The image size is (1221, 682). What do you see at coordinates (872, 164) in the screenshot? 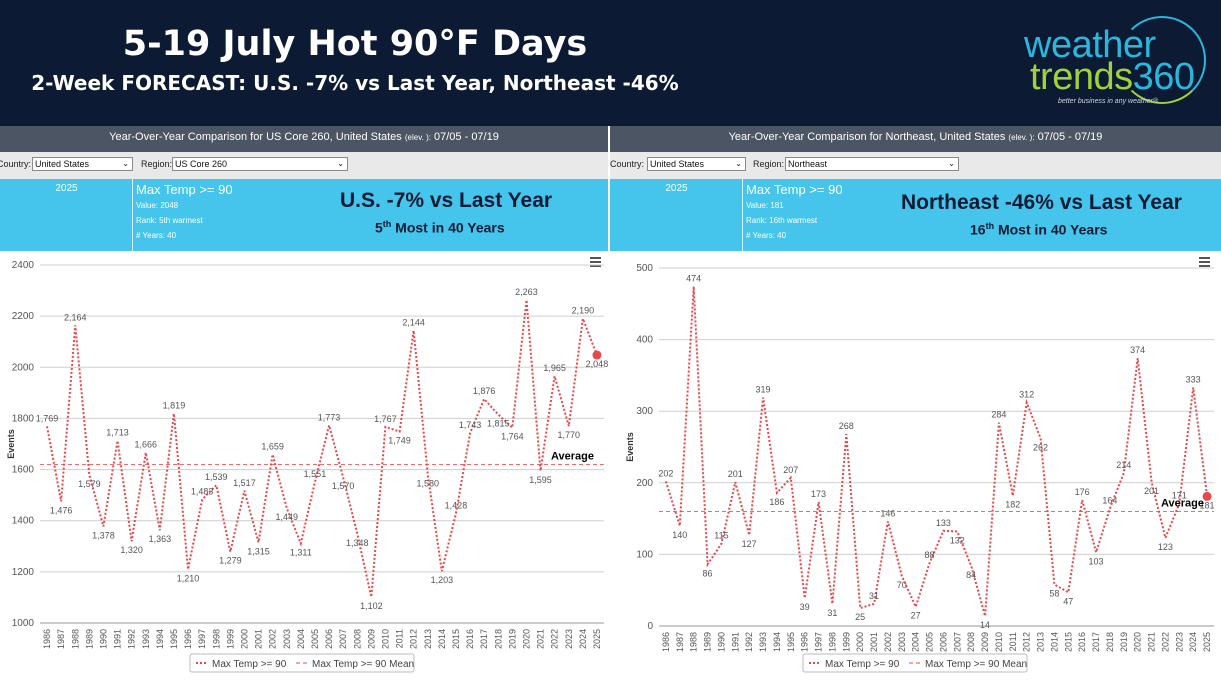
I see `region-select: Northeast ⌄` at bounding box center [872, 164].